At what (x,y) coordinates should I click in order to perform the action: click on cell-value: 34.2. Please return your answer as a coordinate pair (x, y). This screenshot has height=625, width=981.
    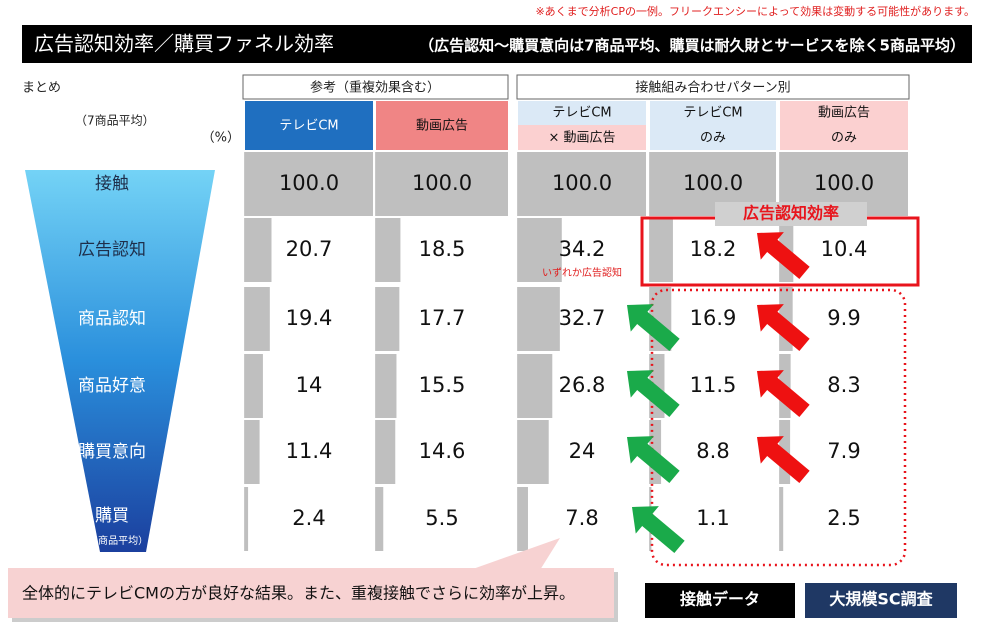
    Looking at the image, I should click on (582, 249).